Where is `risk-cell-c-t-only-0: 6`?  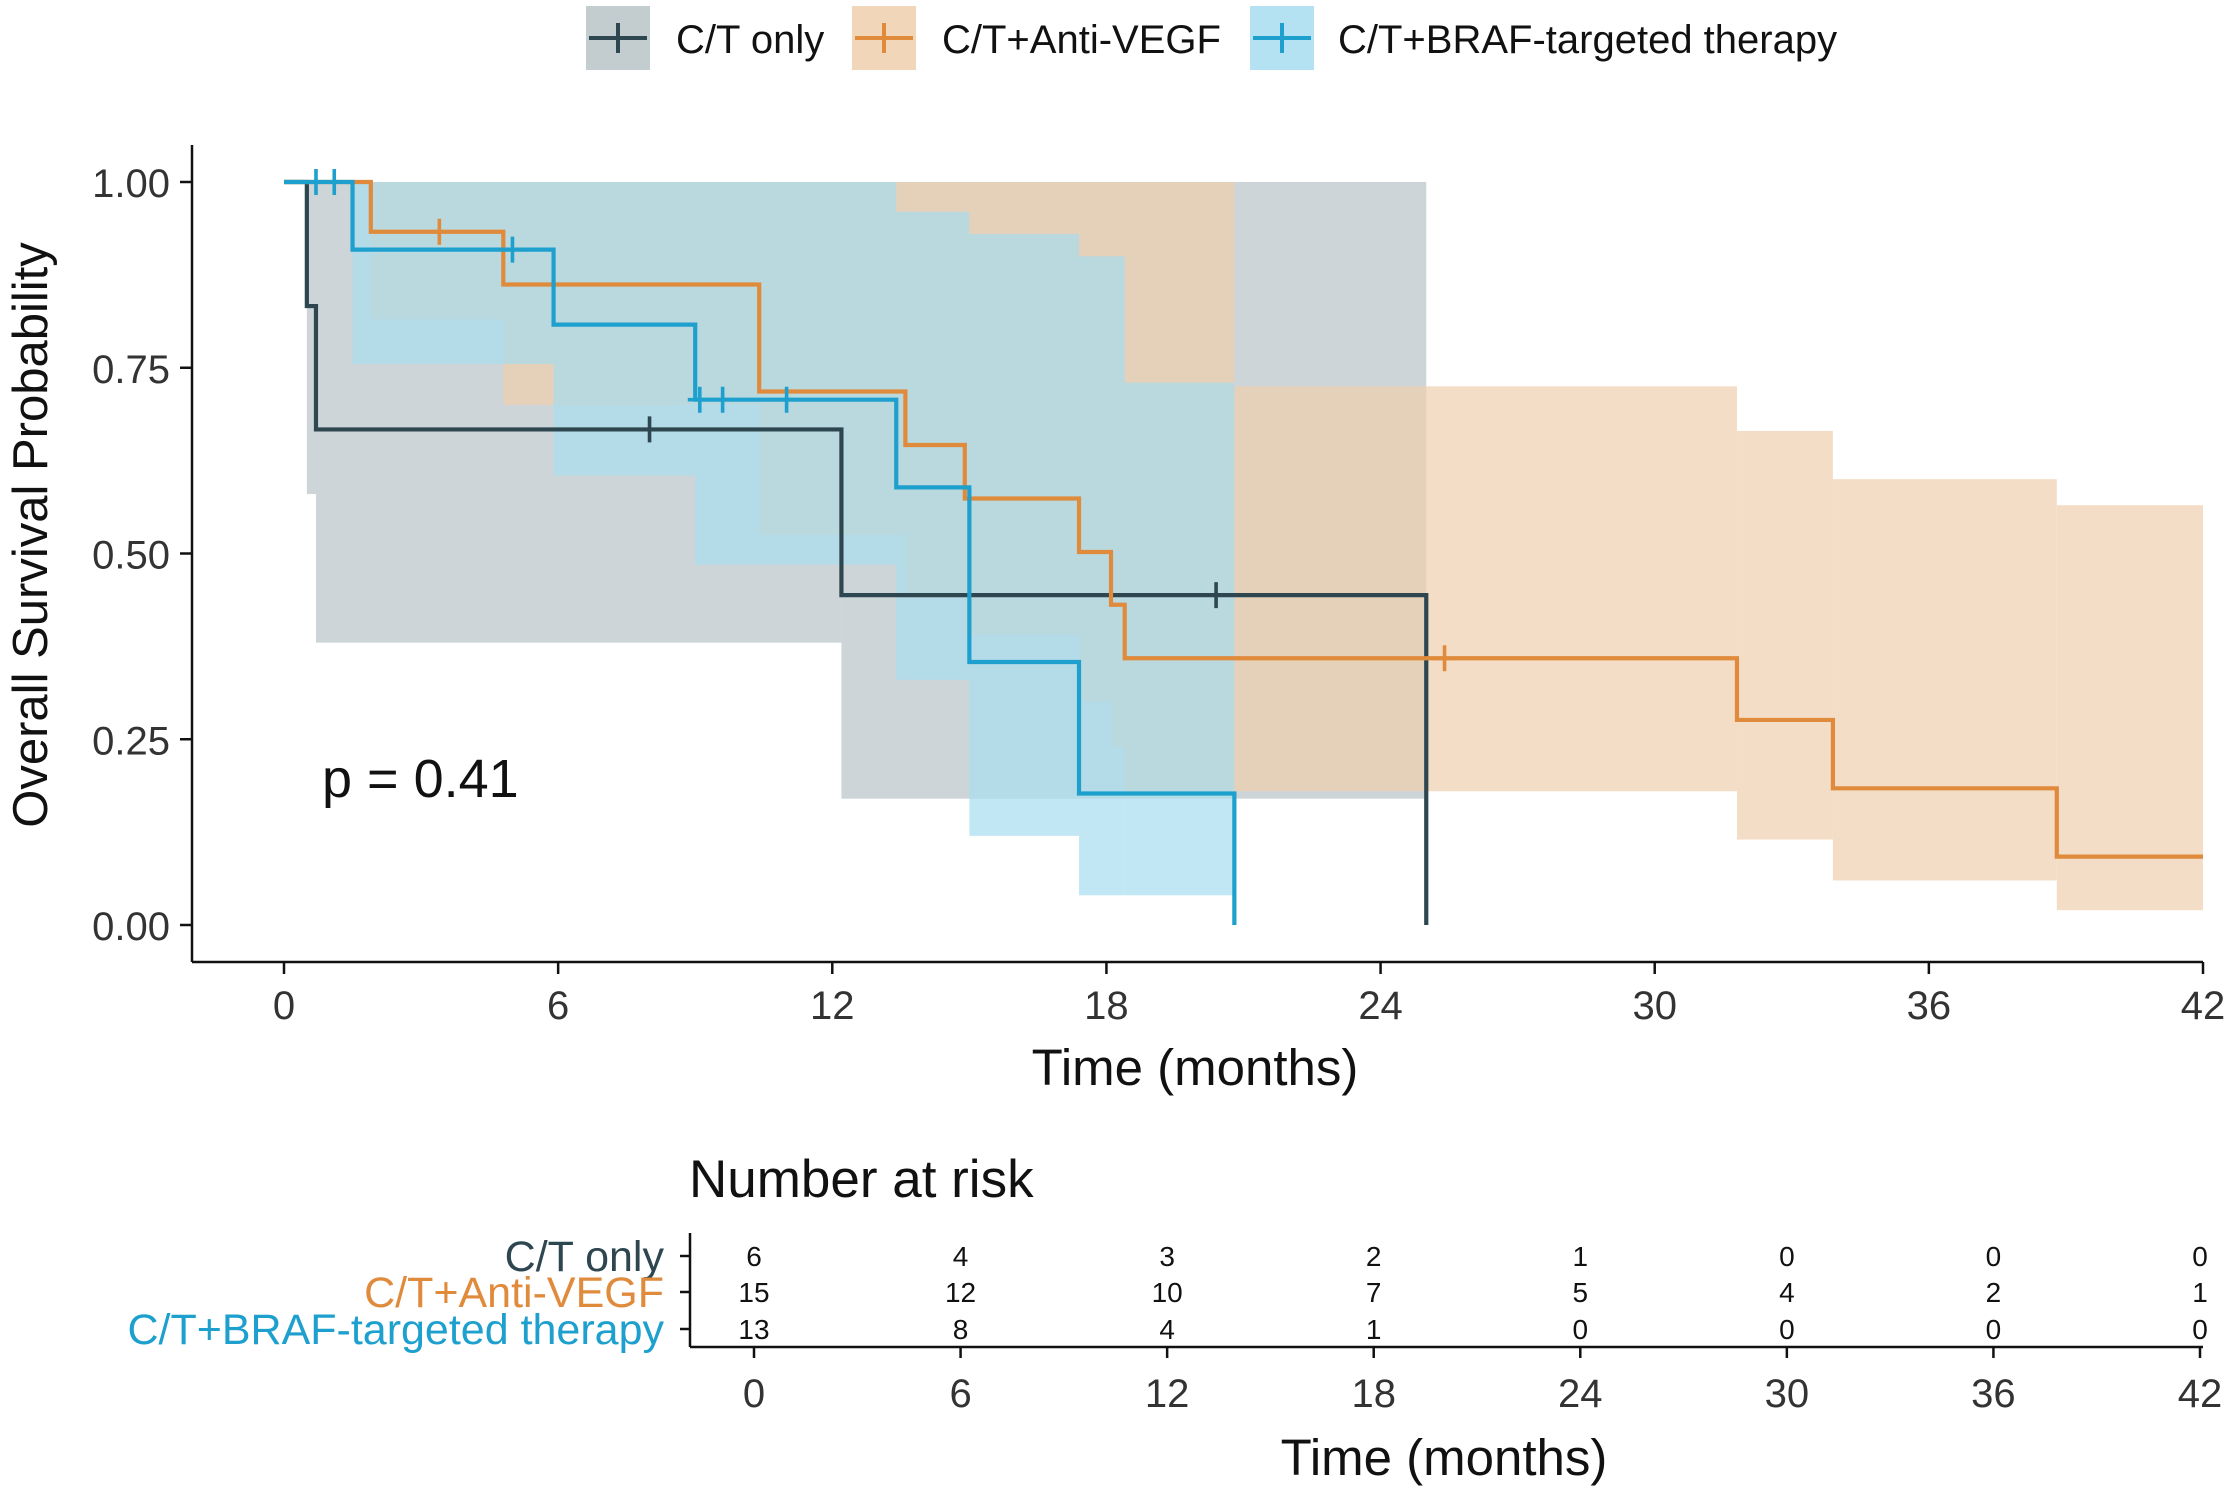
risk-cell-c-t-only-0: 6 is located at coordinates (754, 1256).